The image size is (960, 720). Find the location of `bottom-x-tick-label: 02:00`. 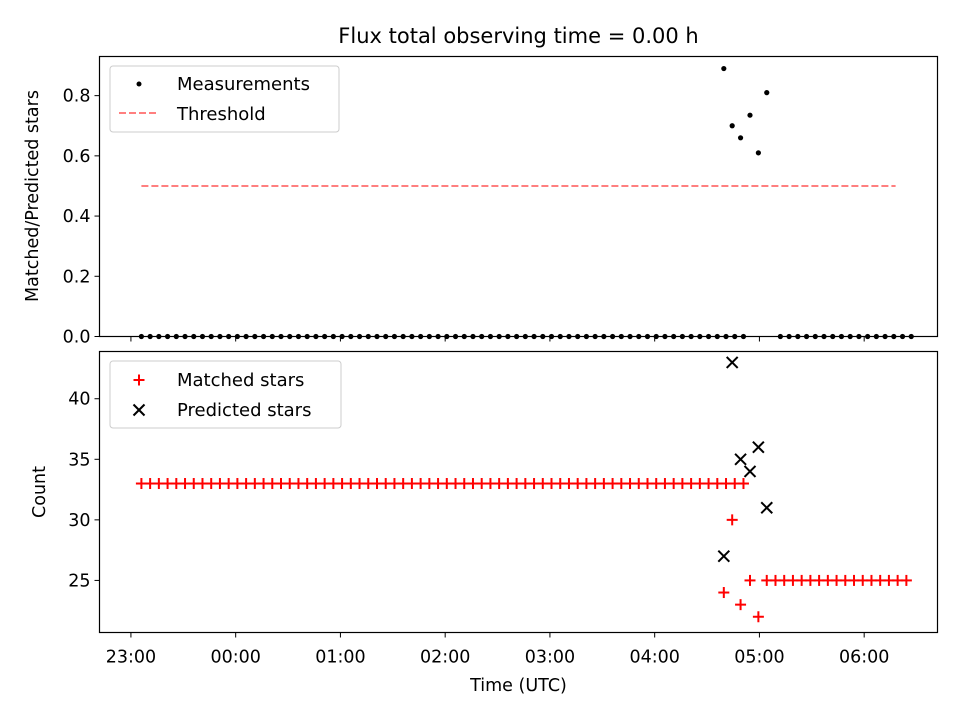

bottom-x-tick-label: 02:00 is located at coordinates (445, 658).